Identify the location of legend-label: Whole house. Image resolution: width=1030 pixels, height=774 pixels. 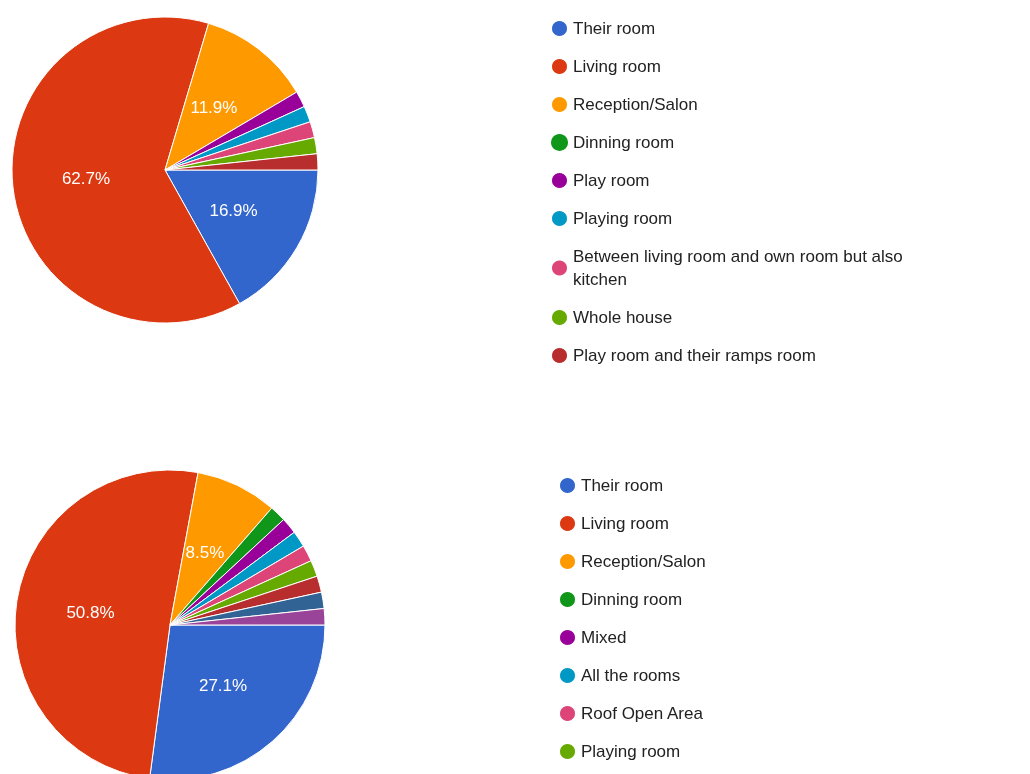
(623, 317).